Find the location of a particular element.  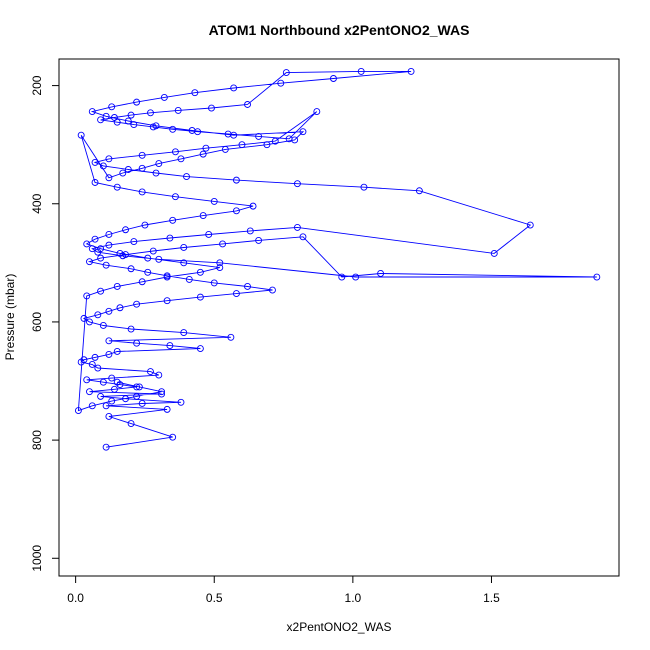

x-tick-label: 0.5 is located at coordinates (214, 598).